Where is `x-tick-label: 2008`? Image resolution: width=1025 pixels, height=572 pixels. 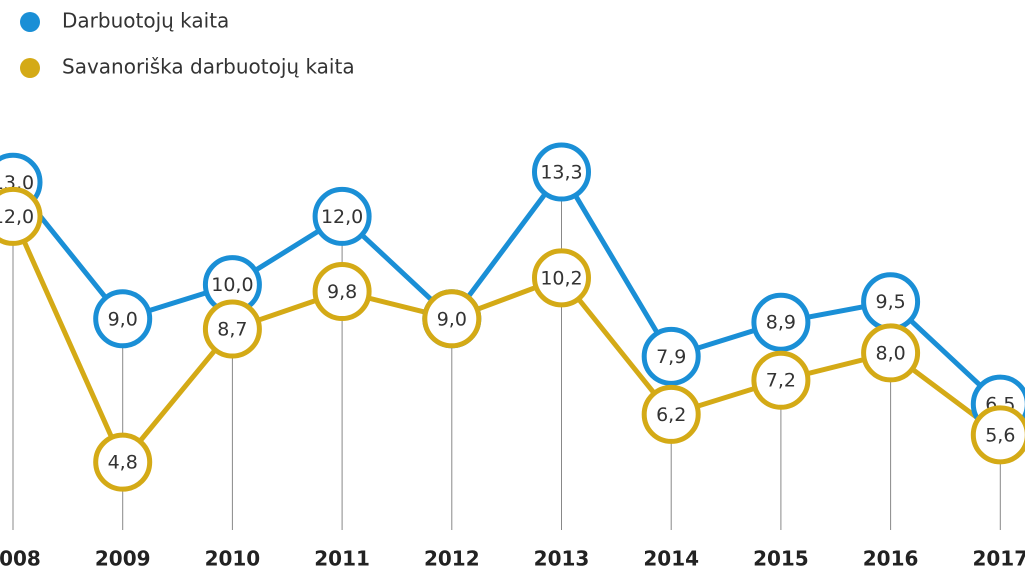 x-tick-label: 2008 is located at coordinates (20, 559).